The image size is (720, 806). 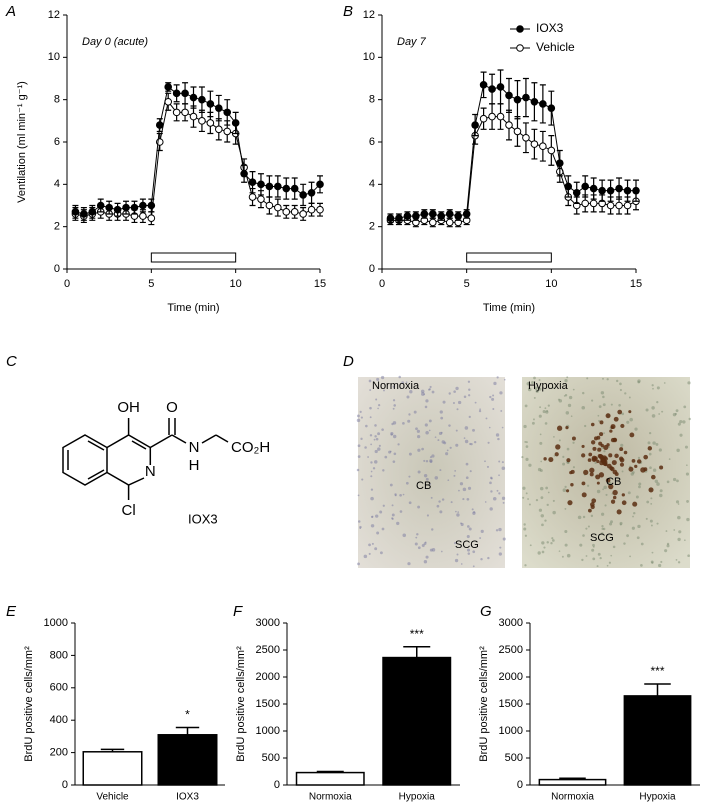 I want to click on bar, so click(x=417, y=721).